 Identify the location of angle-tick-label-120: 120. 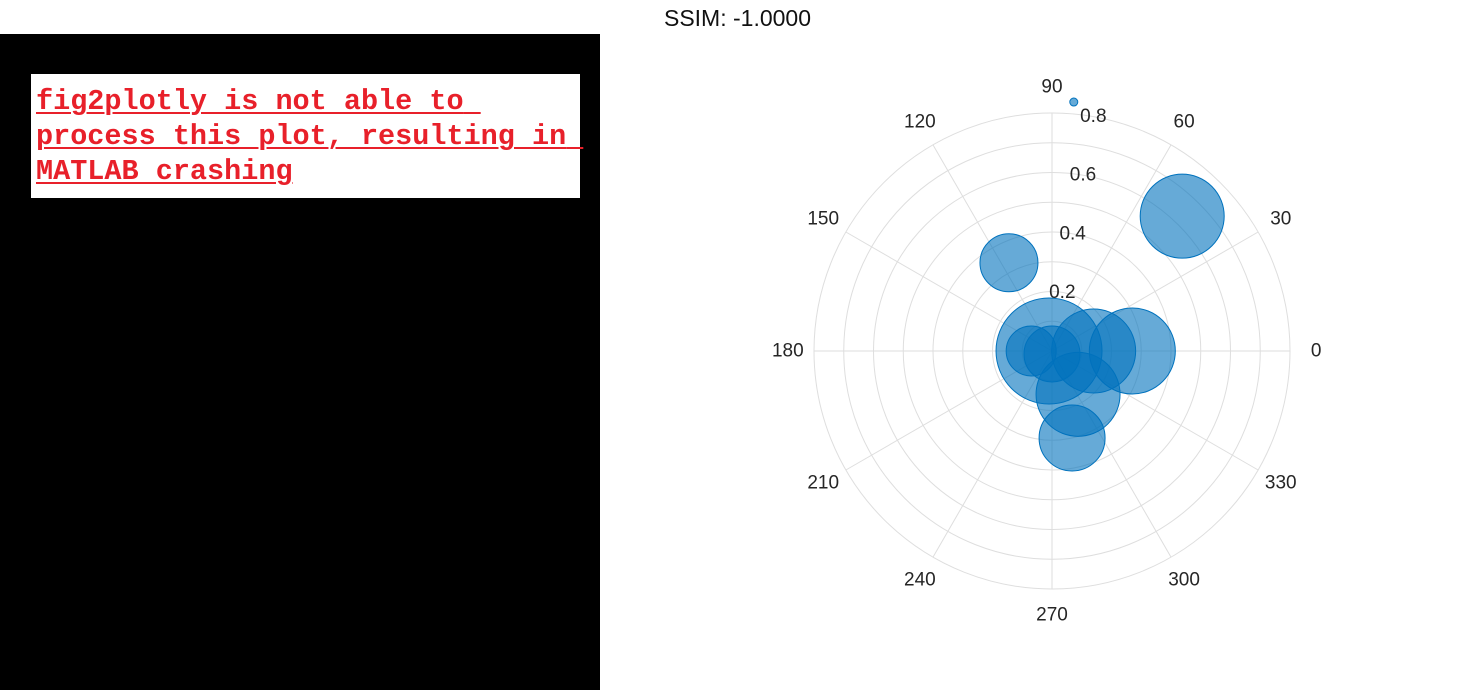
(920, 122).